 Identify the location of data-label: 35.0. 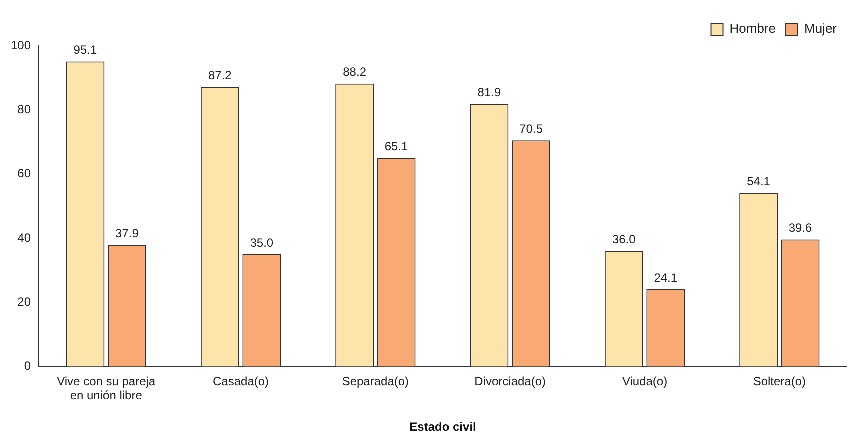
(262, 243).